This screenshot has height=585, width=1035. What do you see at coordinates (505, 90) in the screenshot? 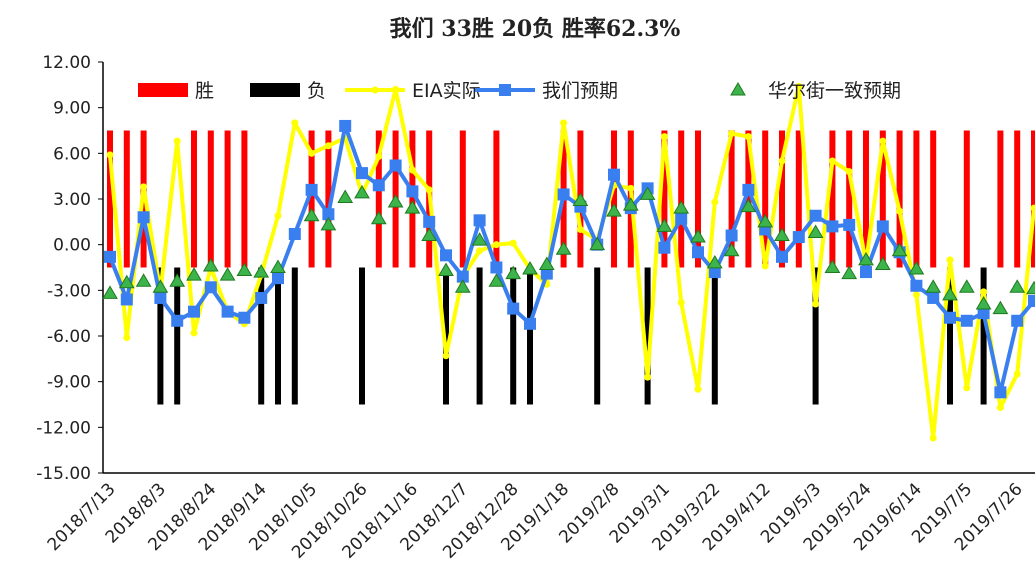
I see `legend-marker` at bounding box center [505, 90].